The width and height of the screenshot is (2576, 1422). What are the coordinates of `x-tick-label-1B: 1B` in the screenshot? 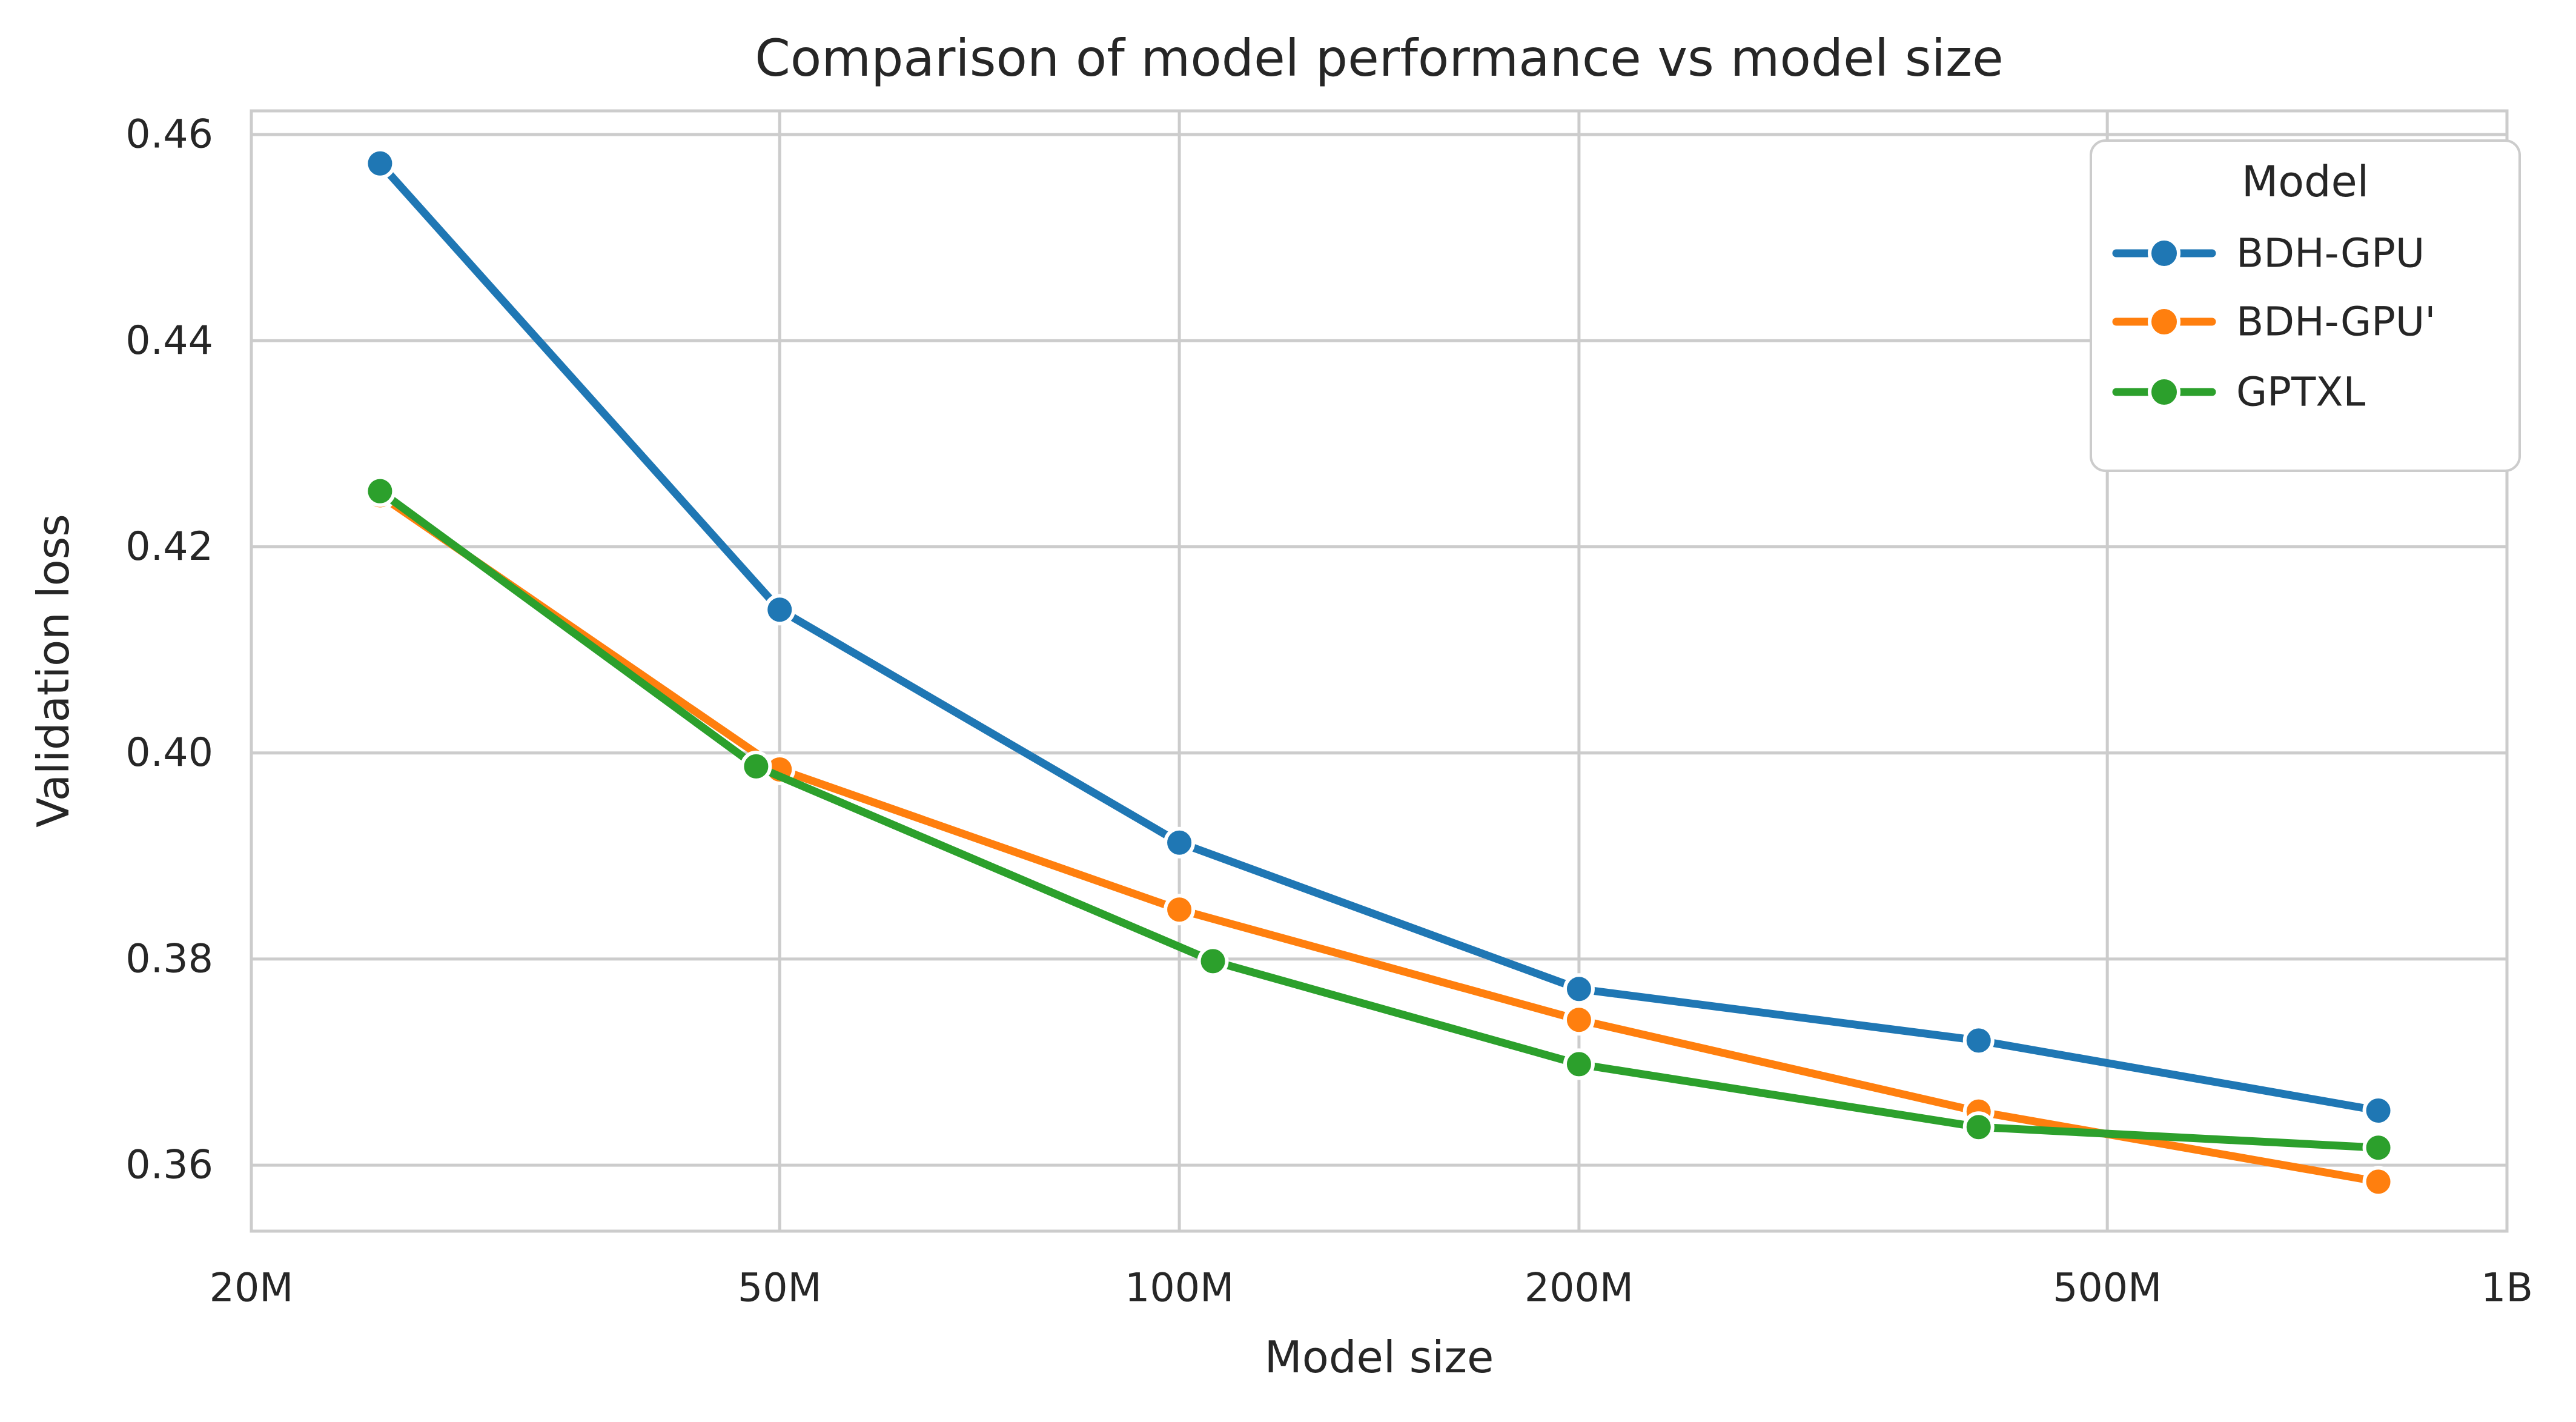 It's located at (2507, 1289).